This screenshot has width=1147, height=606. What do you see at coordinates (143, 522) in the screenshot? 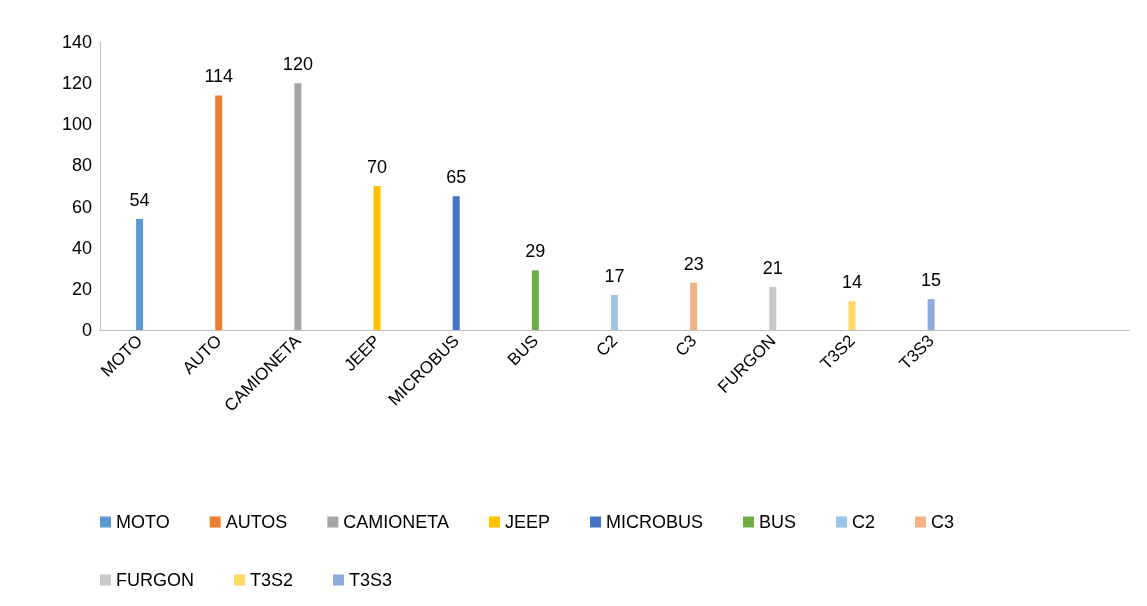
I see `legend-label: MOTO` at bounding box center [143, 522].